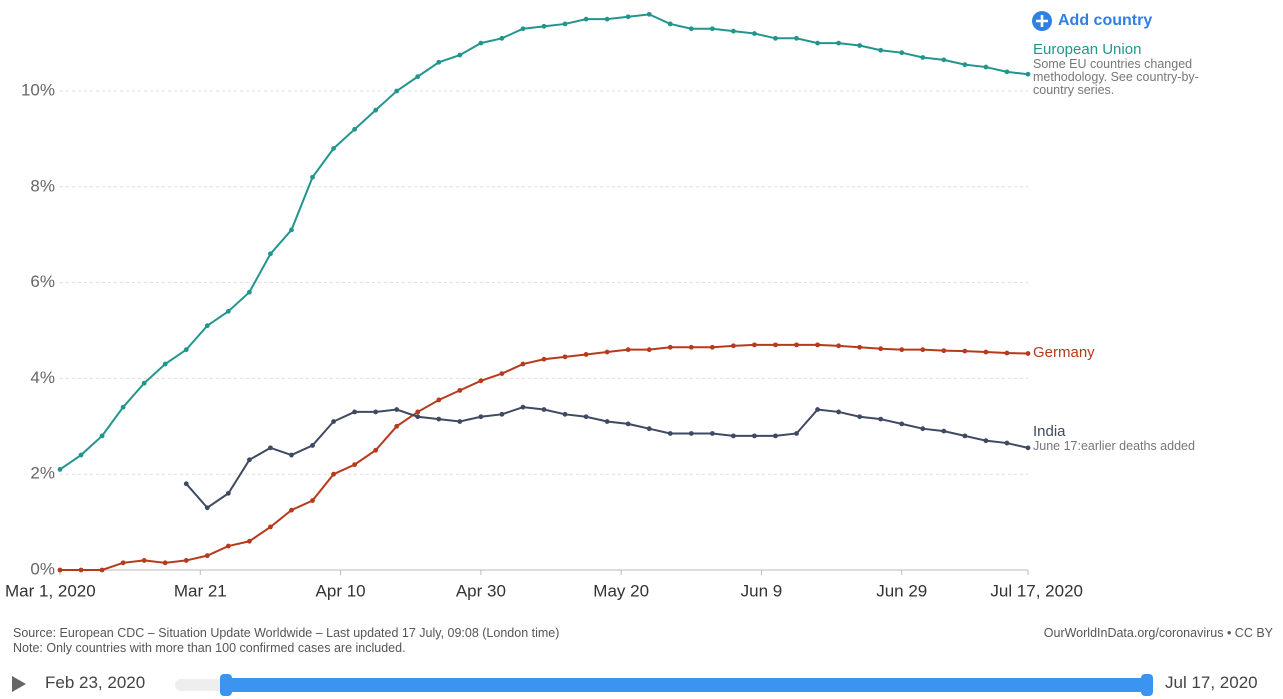 Image resolution: width=1283 pixels, height=699 pixels. What do you see at coordinates (1042, 21) in the screenshot?
I see `add-icon` at bounding box center [1042, 21].